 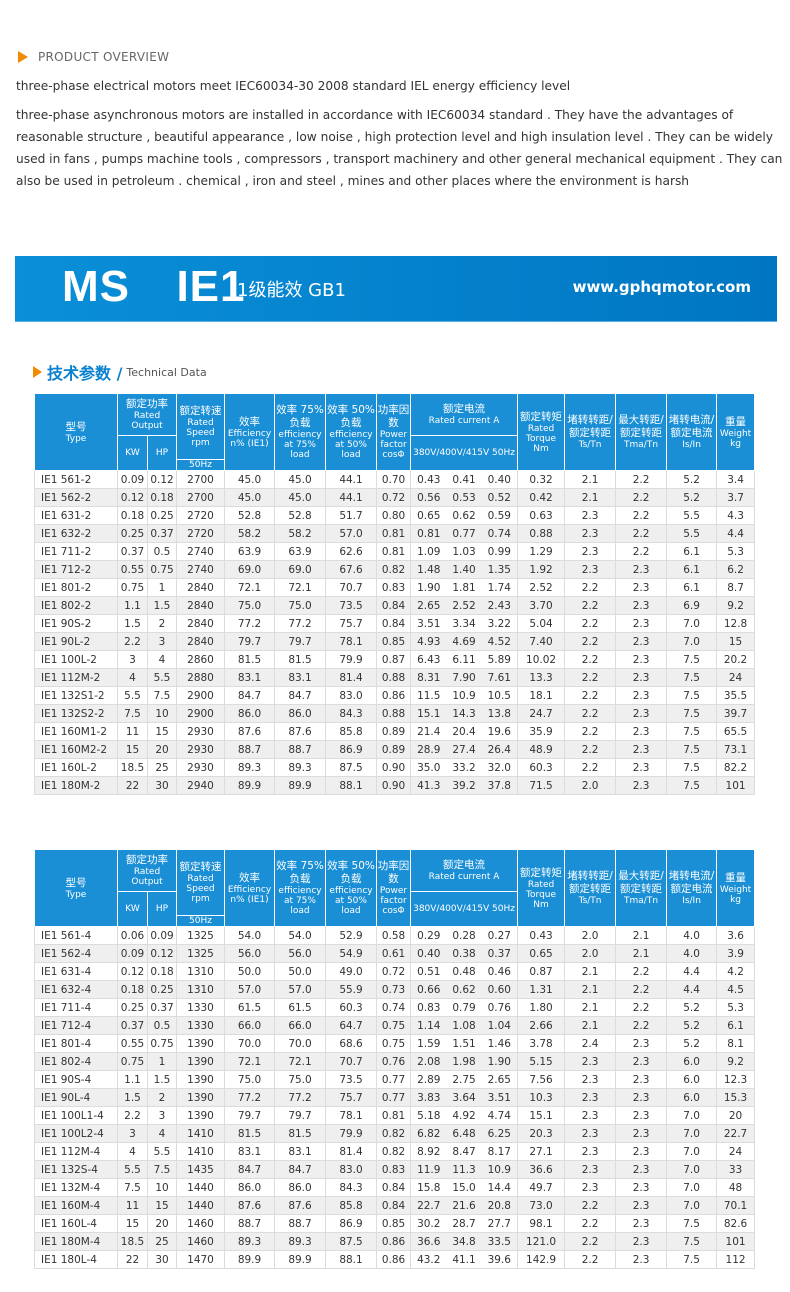 What do you see at coordinates (394, 1007) in the screenshot?
I see `cell: 0.74` at bounding box center [394, 1007].